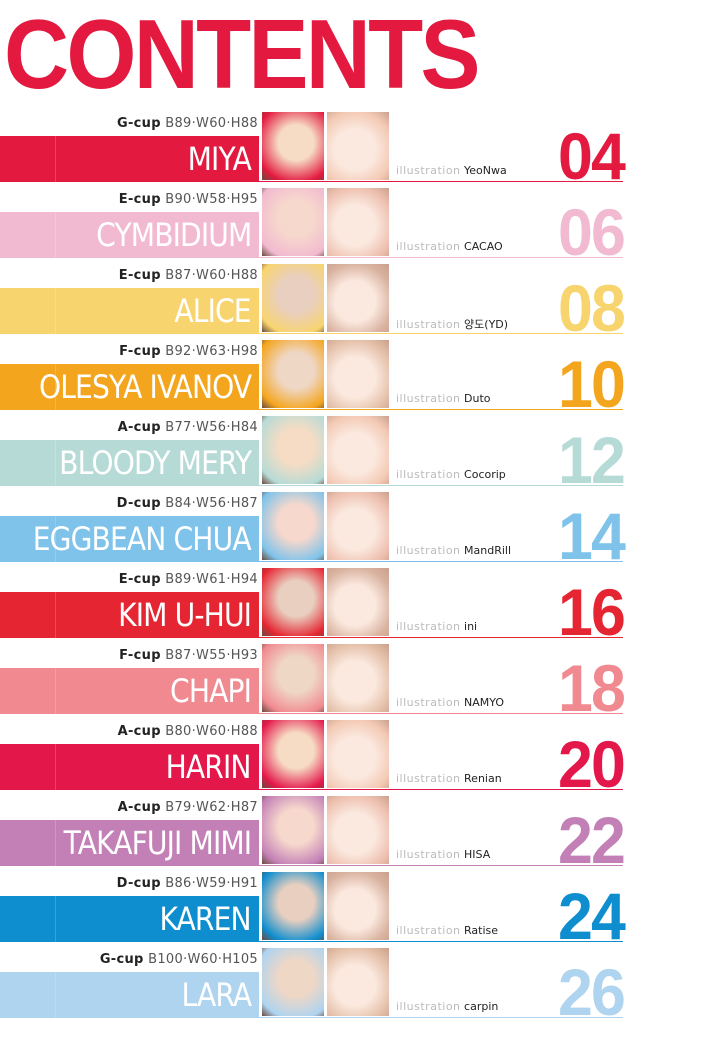 This screenshot has height=1050, width=727. I want to click on artist-name: CACAO, so click(483, 246).